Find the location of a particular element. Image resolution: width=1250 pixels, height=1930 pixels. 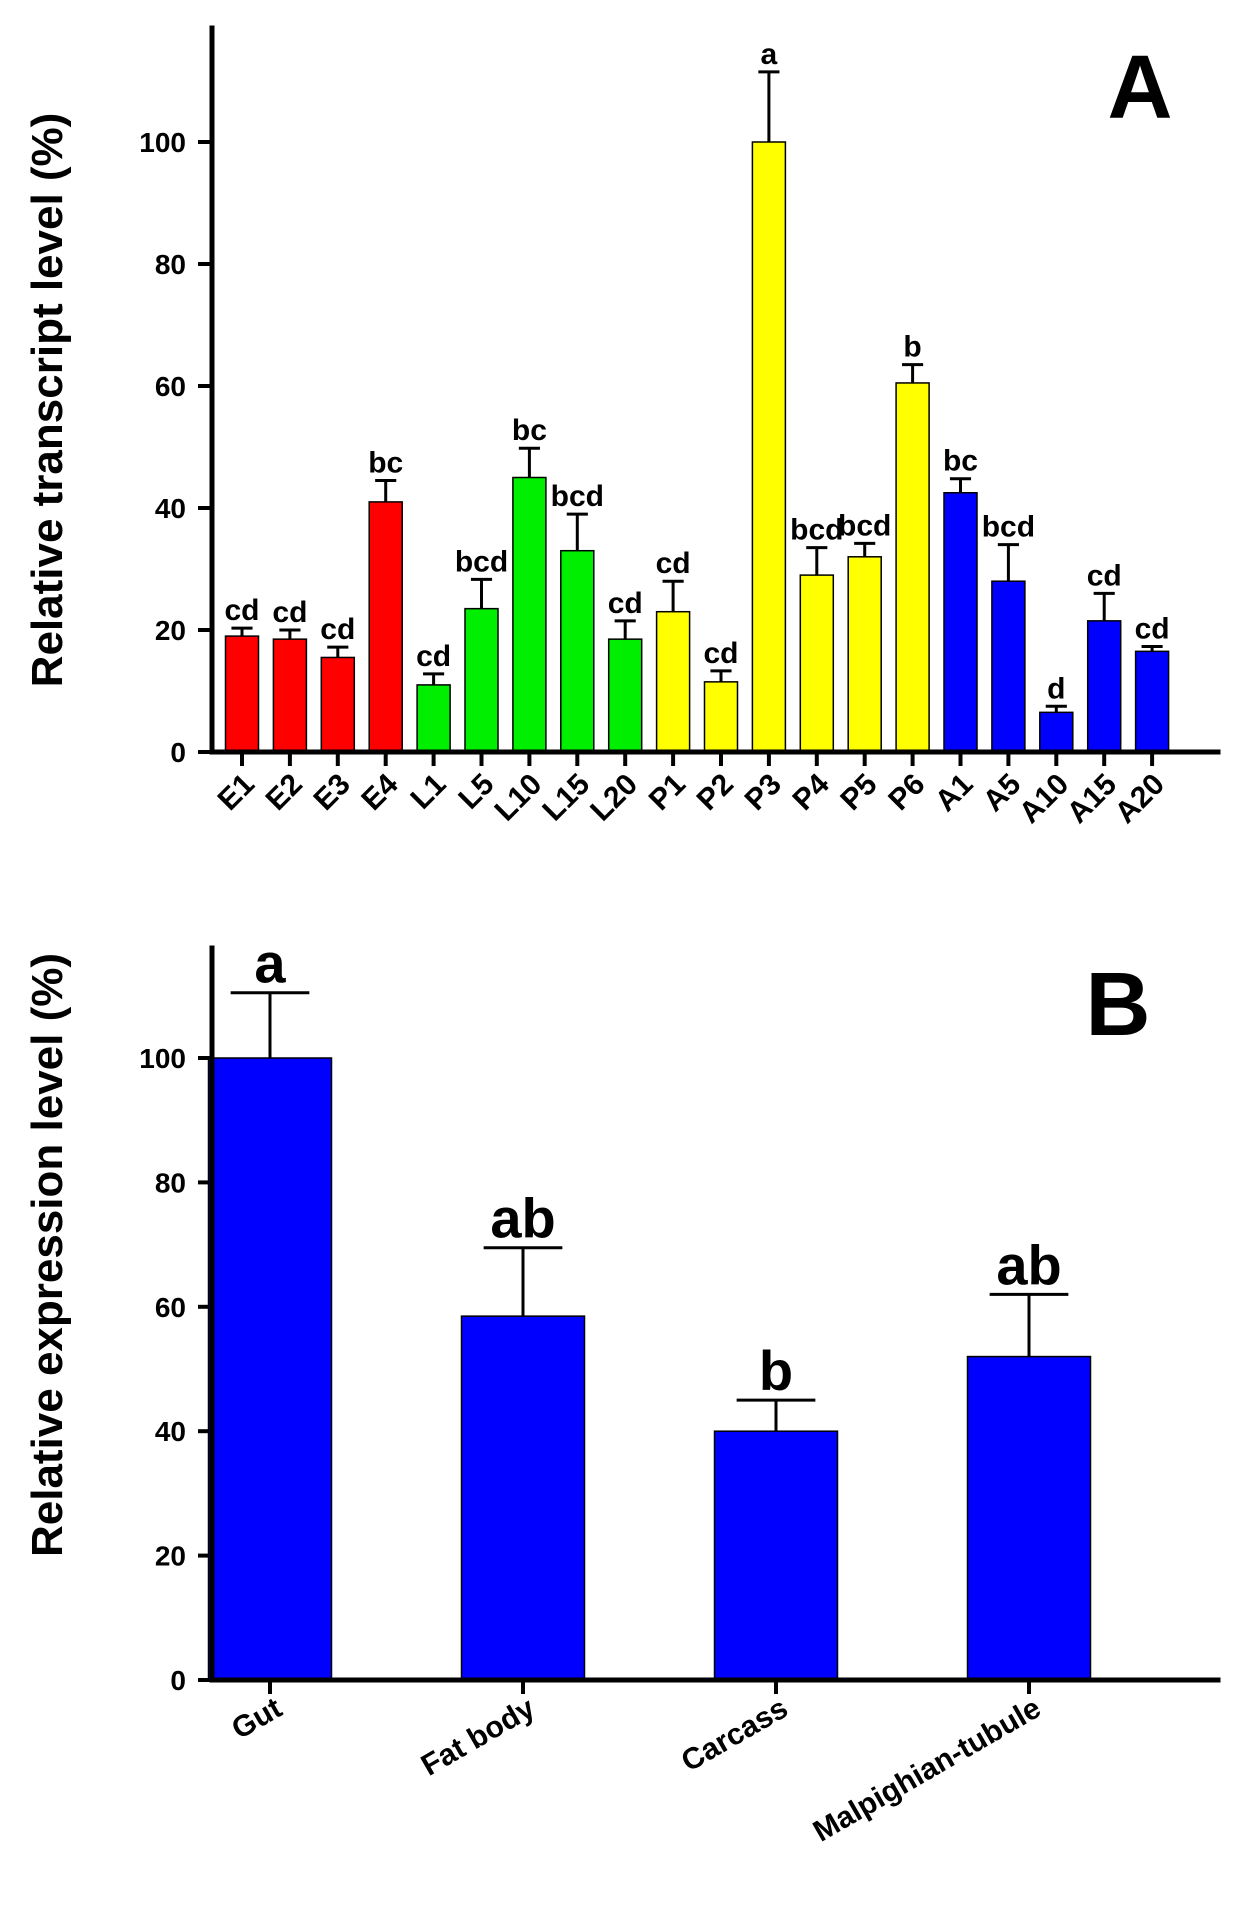

panel-a-category-label: P3 is located at coordinates (763, 792).